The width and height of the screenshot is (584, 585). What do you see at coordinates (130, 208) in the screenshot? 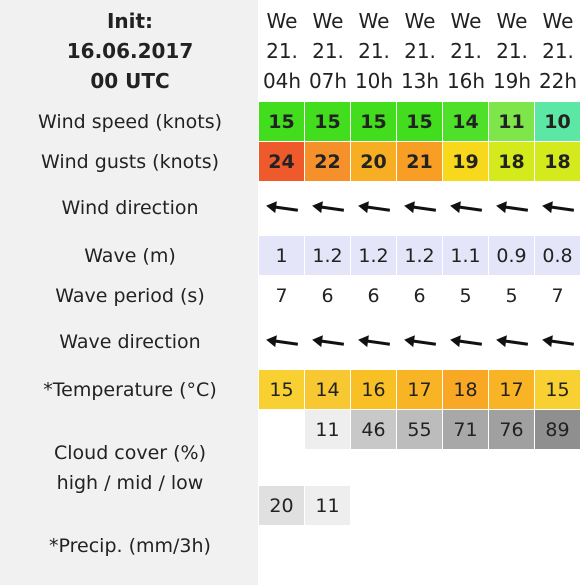
I see `row-label: Wind direction` at bounding box center [130, 208].